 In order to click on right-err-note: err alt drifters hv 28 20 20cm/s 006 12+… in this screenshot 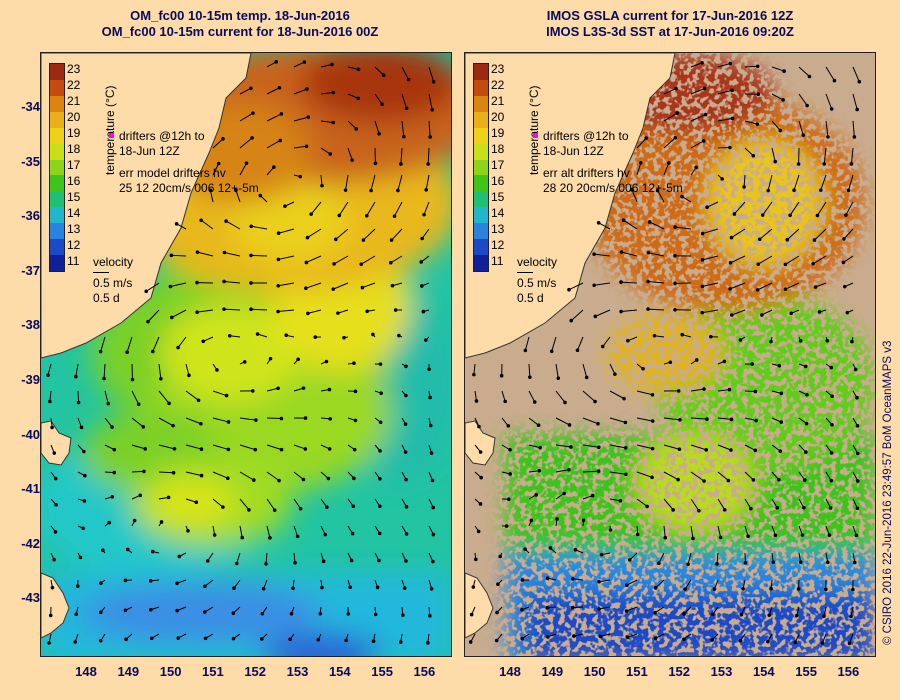, I will do `click(613, 180)`.